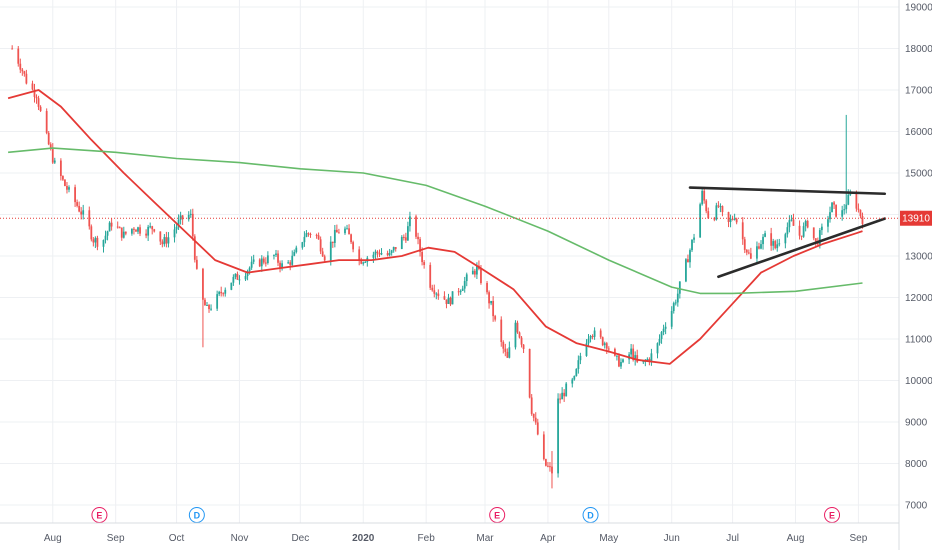 The image size is (932, 550). I want to click on time-tick-label: Jun, so click(672, 538).